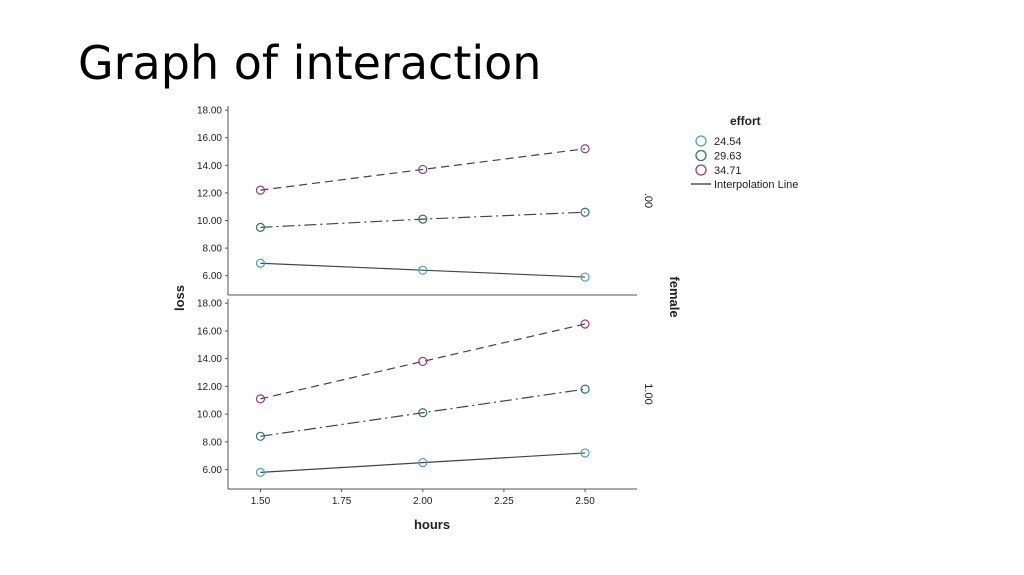  Describe the element at coordinates (179, 298) in the screenshot. I see `y-axis-title: loss` at that location.